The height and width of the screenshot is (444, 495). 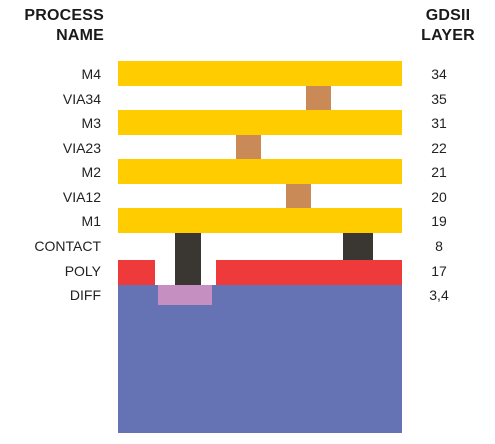 I want to click on via34-block, so click(x=318, y=98).